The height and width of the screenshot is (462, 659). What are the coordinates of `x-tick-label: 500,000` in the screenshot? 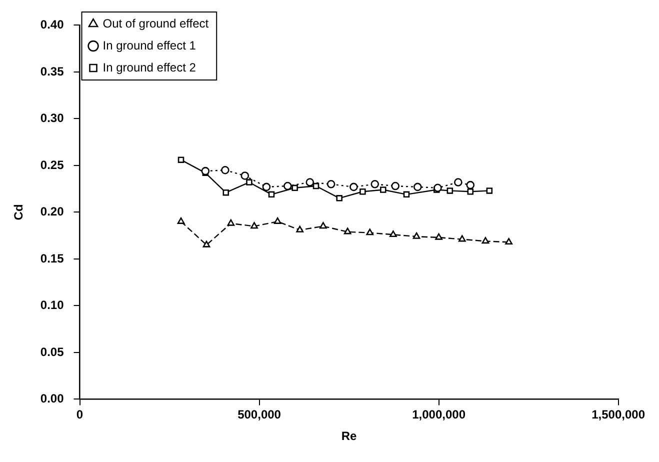 It's located at (260, 415).